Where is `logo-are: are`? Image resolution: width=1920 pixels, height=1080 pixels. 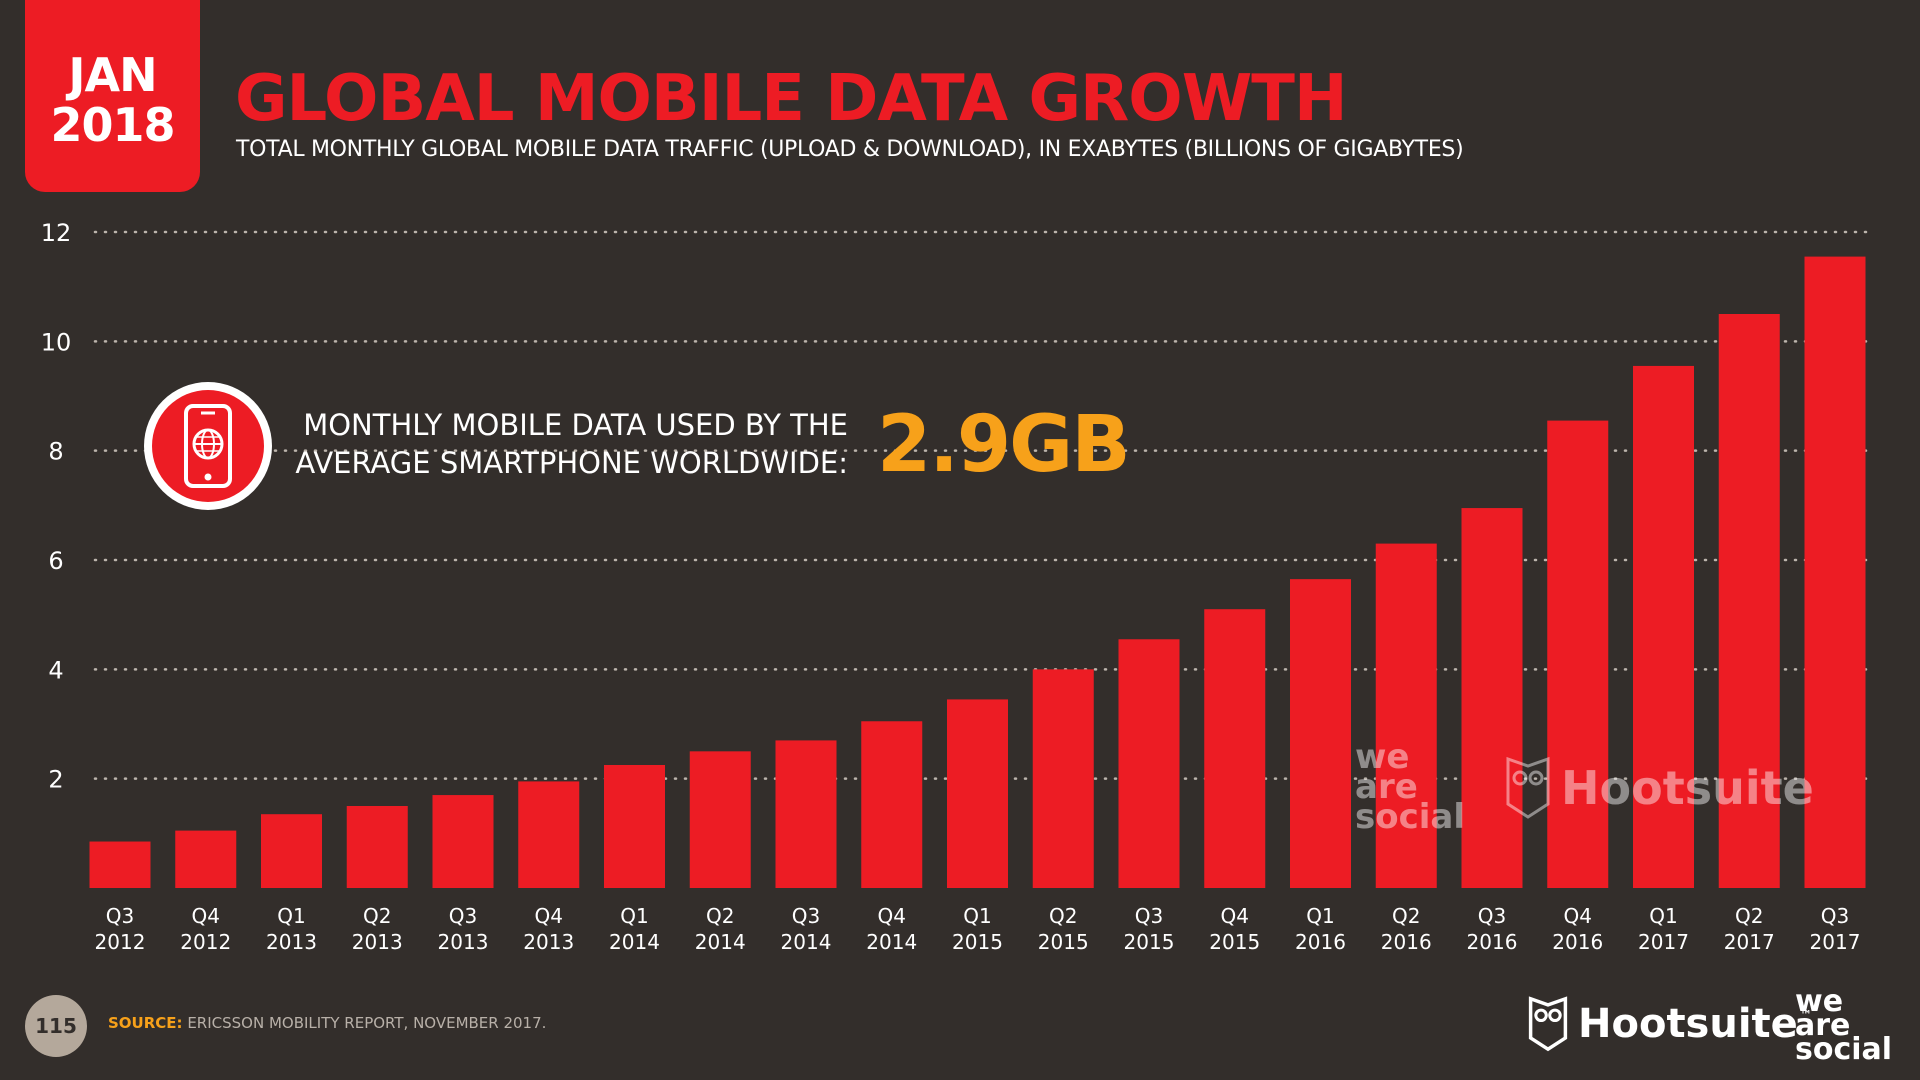
logo-are: are is located at coordinates (1823, 1025).